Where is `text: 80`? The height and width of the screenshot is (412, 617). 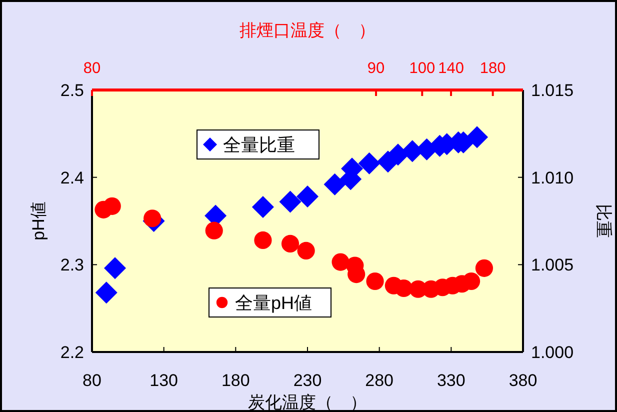 text: 80 is located at coordinates (92, 68).